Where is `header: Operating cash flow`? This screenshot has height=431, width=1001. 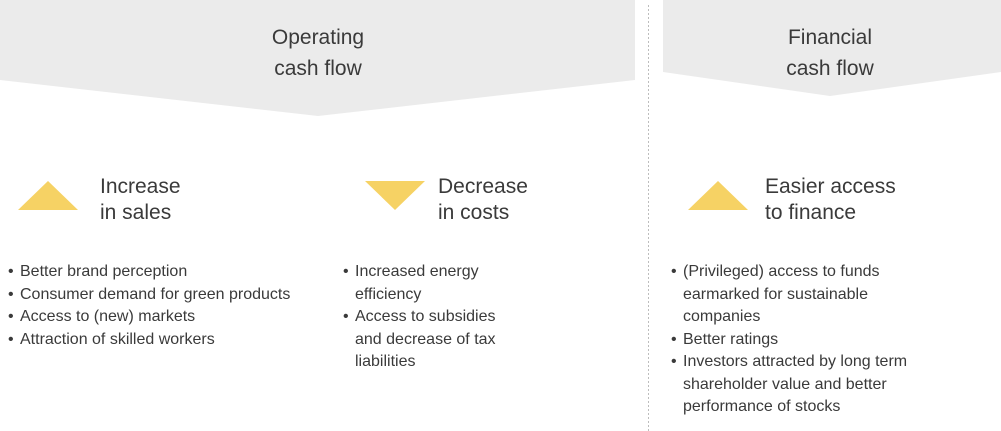 header: Operating cash flow is located at coordinates (318, 53).